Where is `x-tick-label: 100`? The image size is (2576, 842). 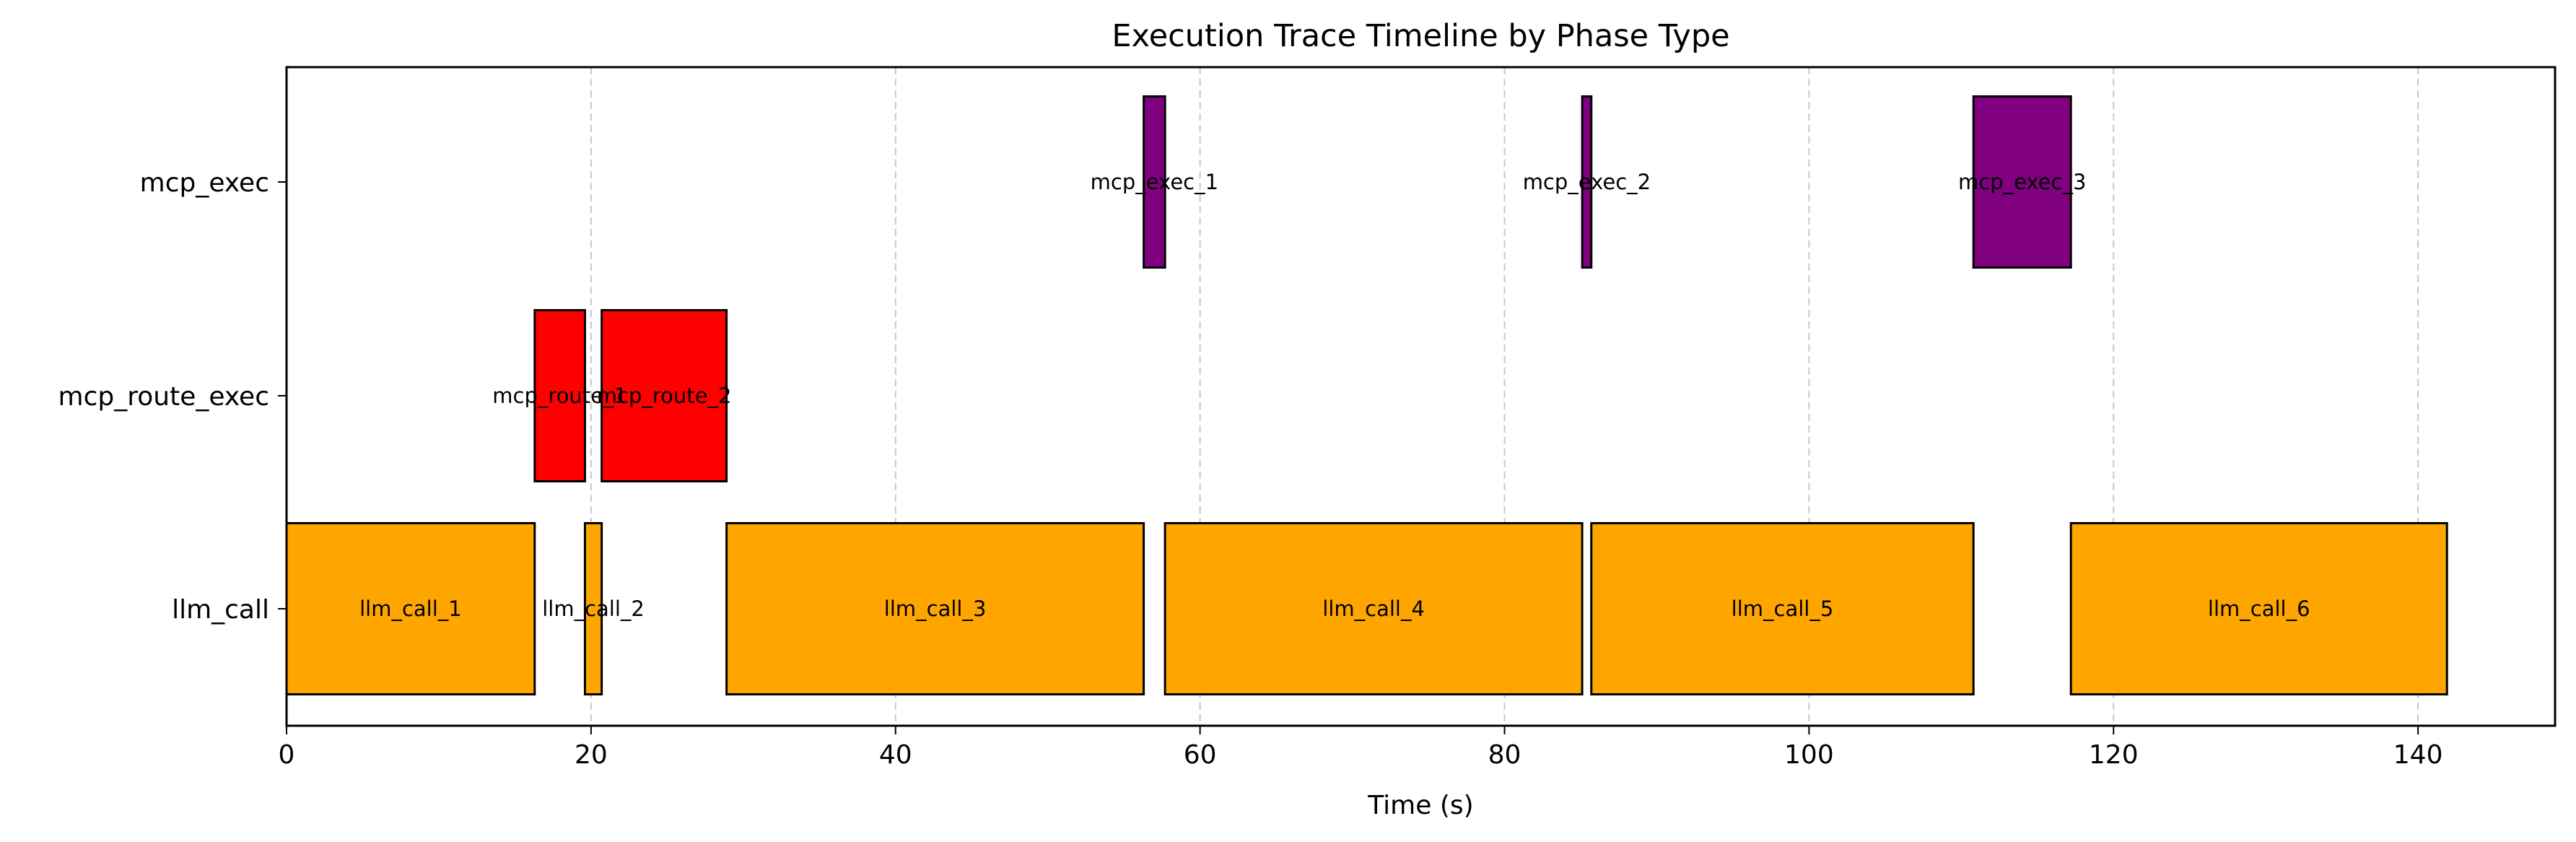
x-tick-label: 100 is located at coordinates (1809, 755).